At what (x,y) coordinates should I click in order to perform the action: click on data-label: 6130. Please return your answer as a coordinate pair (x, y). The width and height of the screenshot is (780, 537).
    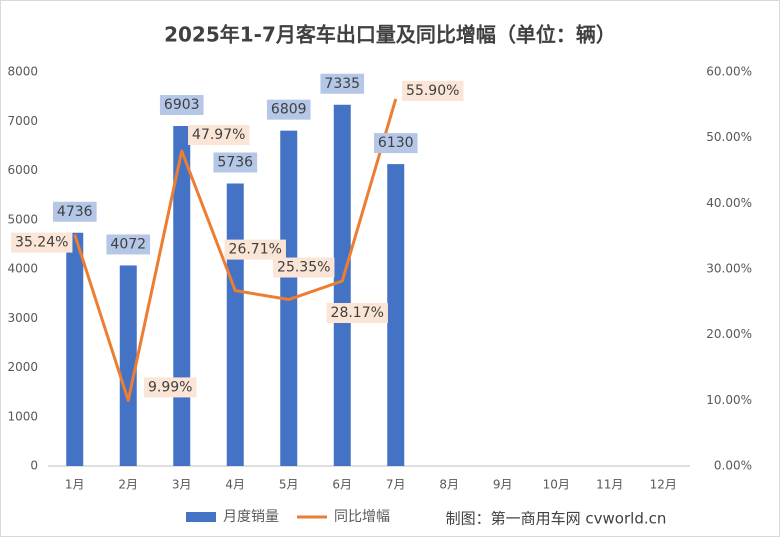
    Looking at the image, I should click on (396, 143).